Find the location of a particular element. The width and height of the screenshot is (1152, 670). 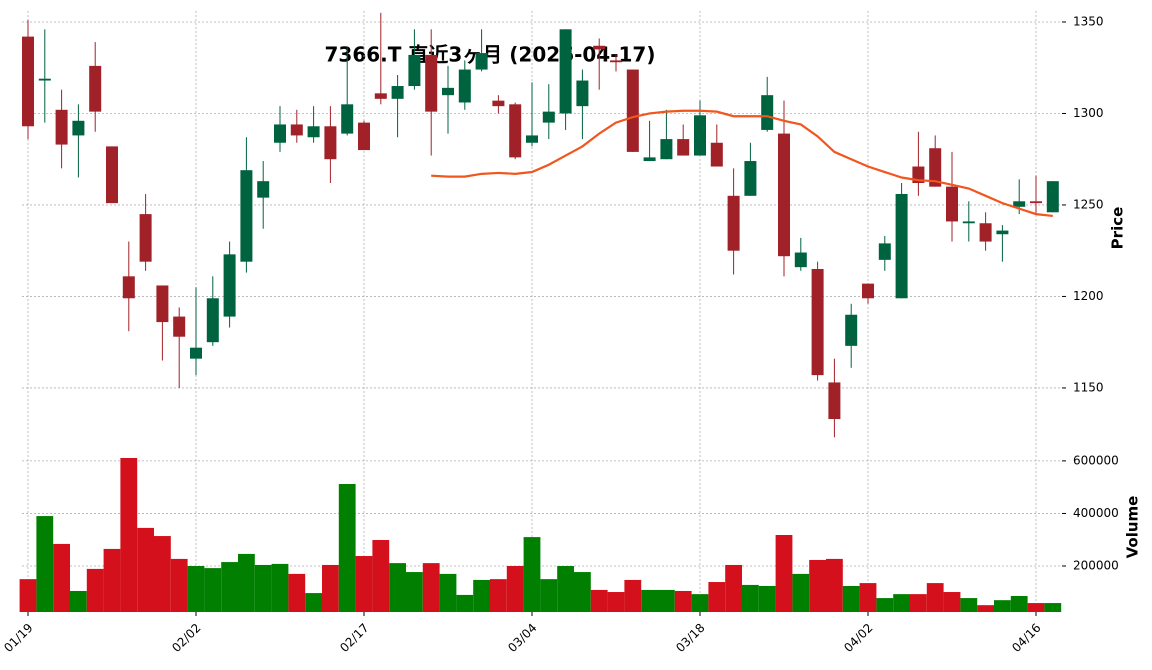

y-tick-label: 1350 is located at coordinates (1088, 21).